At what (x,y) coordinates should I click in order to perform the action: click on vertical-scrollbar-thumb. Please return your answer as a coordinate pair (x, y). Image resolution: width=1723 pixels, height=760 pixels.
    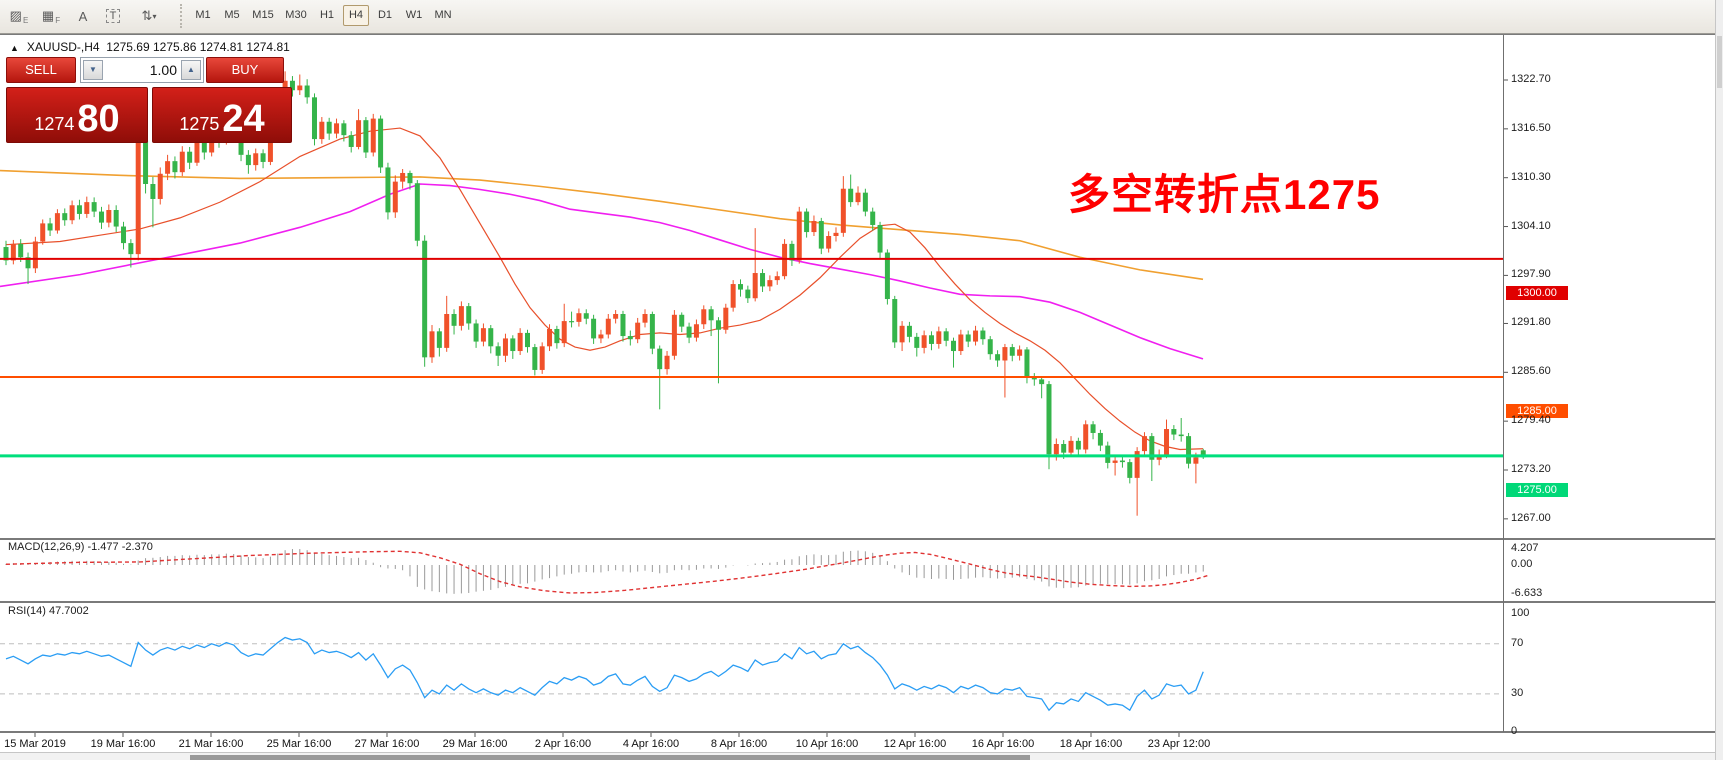
    Looking at the image, I should click on (1719, 62).